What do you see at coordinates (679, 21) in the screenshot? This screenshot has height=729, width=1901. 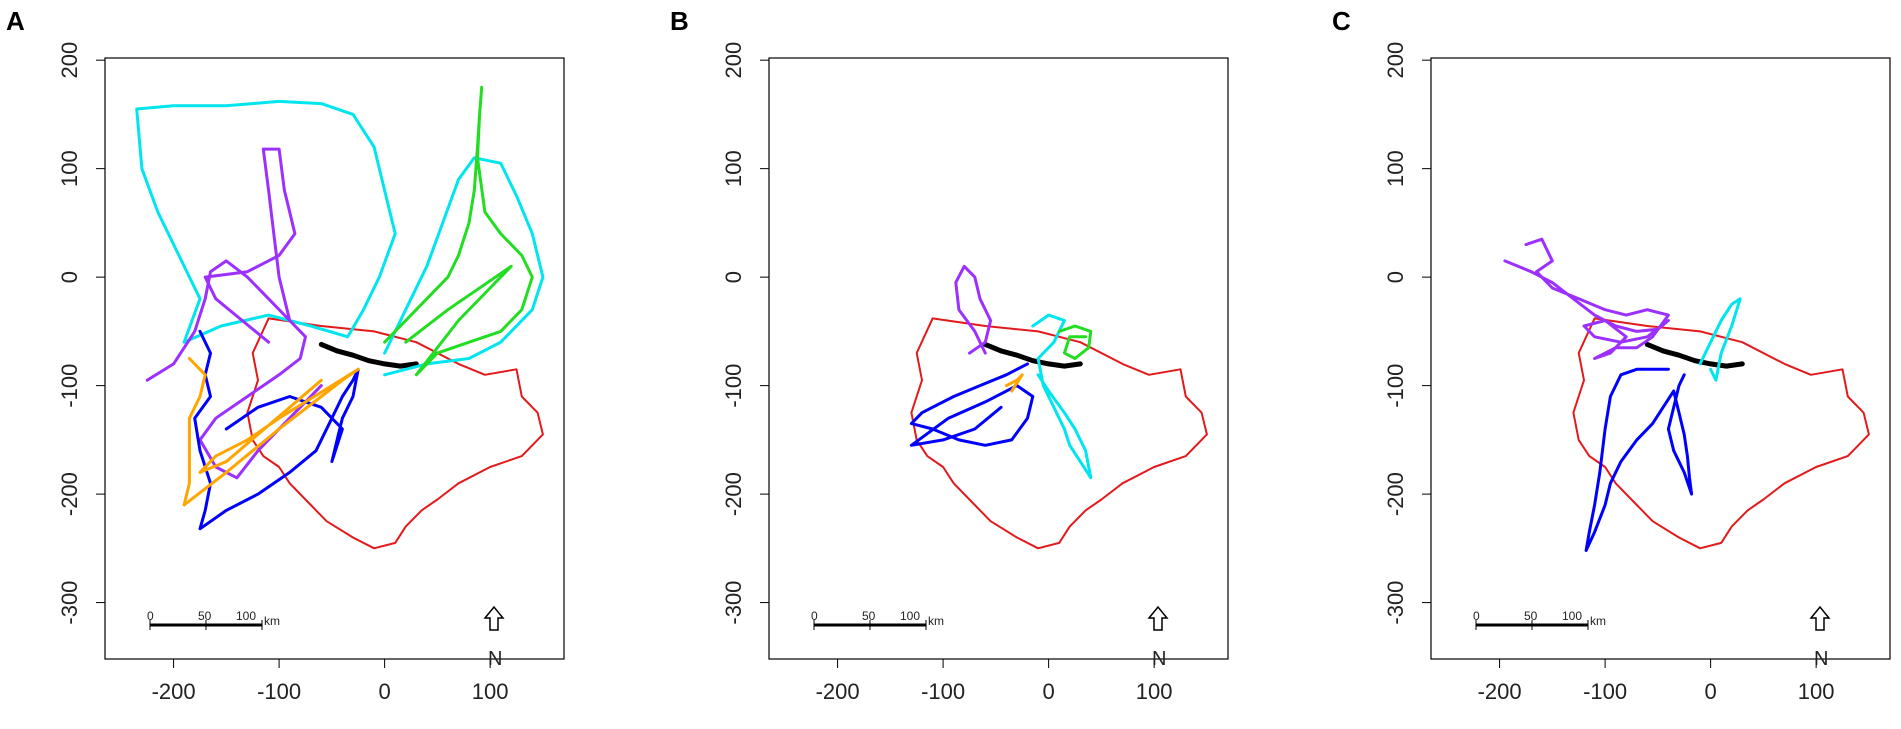 I see `panel-letter: B` at bounding box center [679, 21].